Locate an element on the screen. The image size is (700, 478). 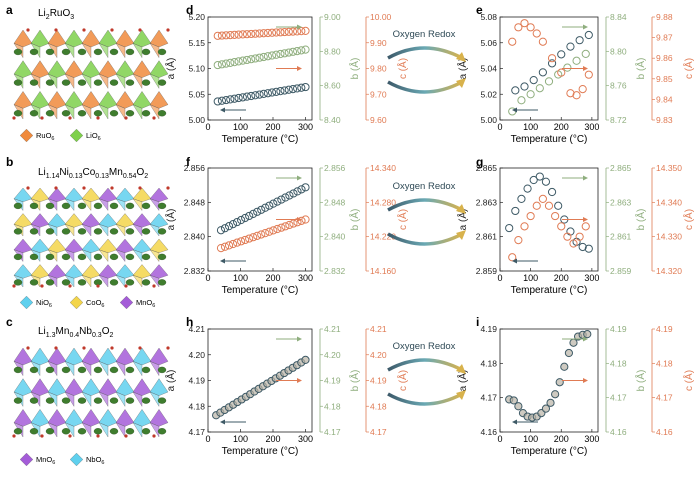
oxygen-redox-label: Oxygen Redox is located at coordinates (424, 346).